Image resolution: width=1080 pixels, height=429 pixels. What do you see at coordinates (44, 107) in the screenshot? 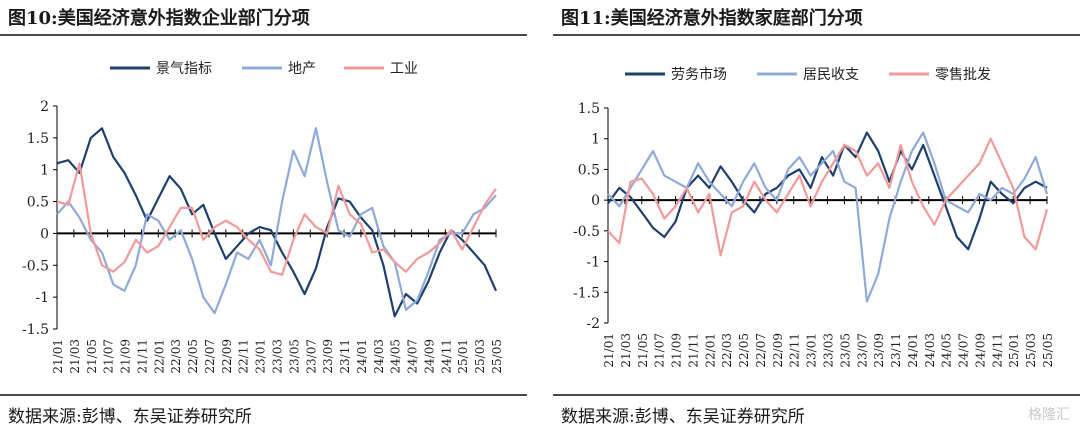
I see `y-tick-label: 2` at bounding box center [44, 107].